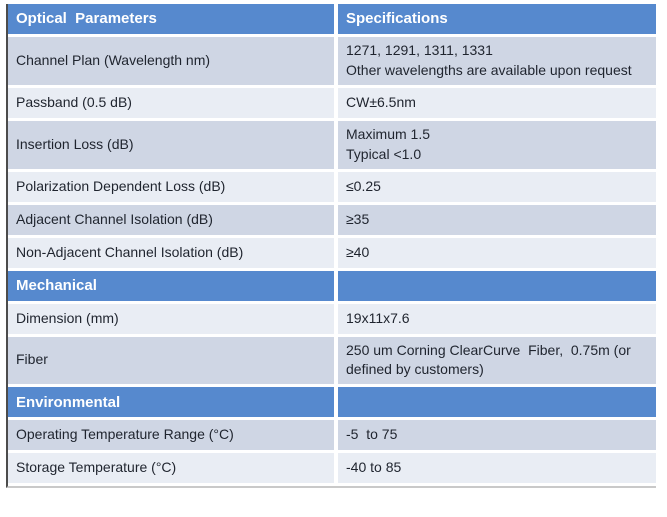 The width and height of the screenshot is (667, 517). Describe the element at coordinates (497, 435) in the screenshot. I see `specification-cell: -5 to 75` at that location.